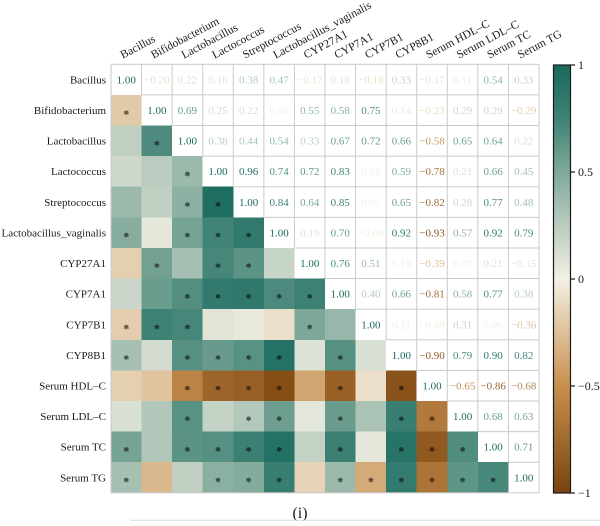 The height and width of the screenshot is (526, 600). Describe the element at coordinates (341, 111) in the screenshot. I see `svg-text: 0.58` at that location.